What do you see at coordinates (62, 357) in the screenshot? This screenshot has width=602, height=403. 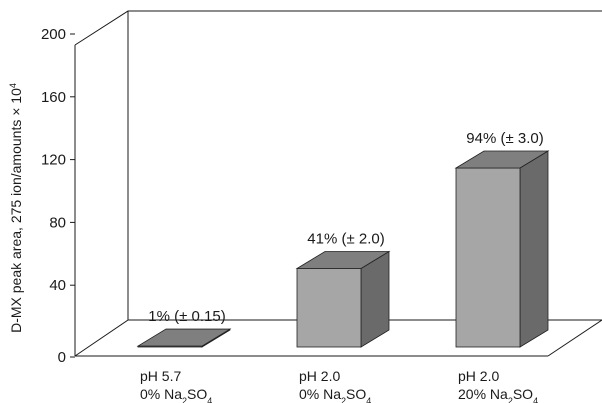 I see `y-tick-label: 0` at bounding box center [62, 357].